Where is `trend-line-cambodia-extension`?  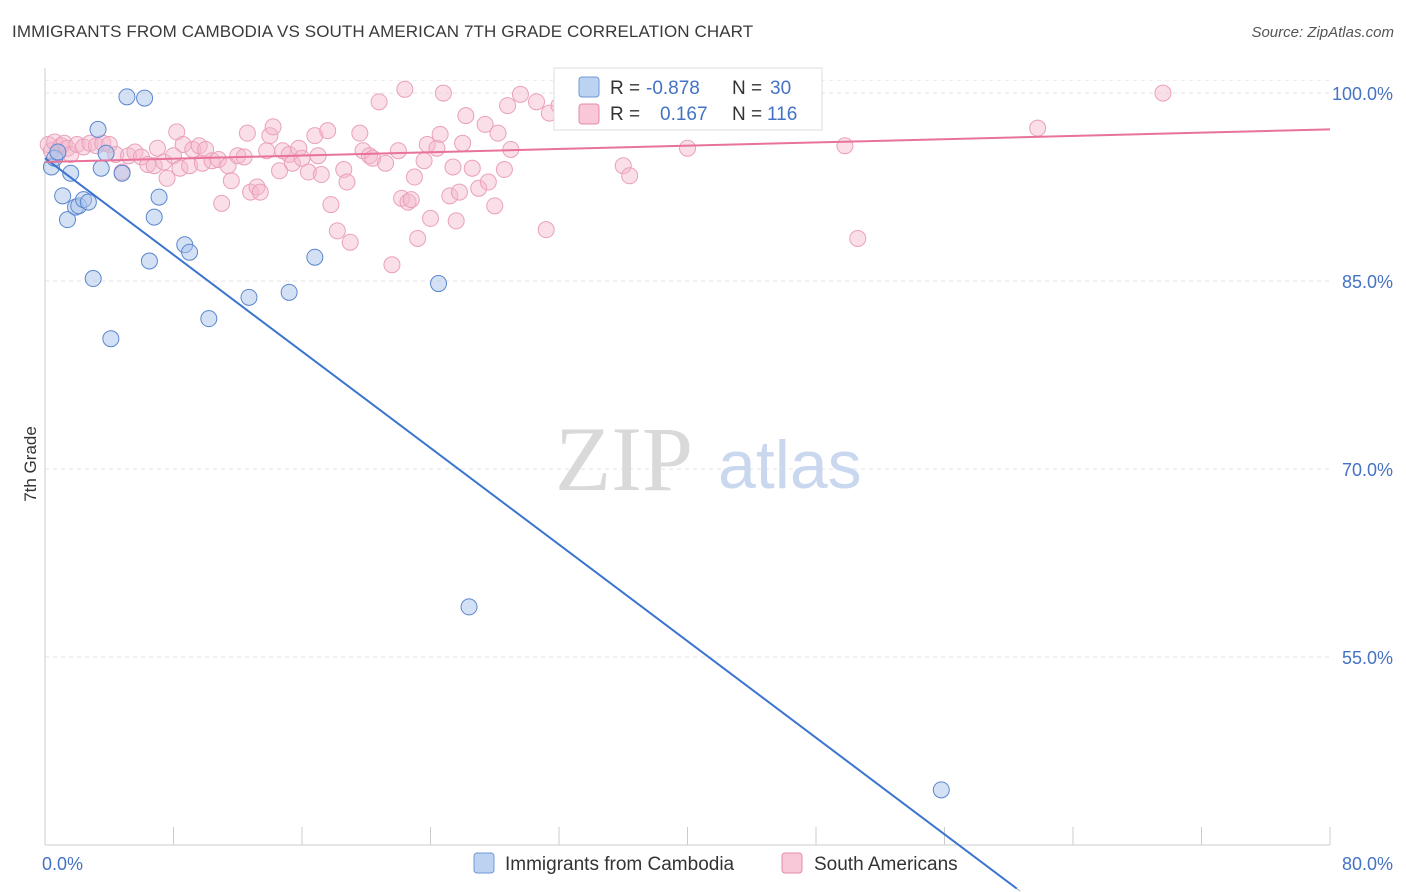
trend-line-cambodia-extension is located at coordinates (1019, 890).